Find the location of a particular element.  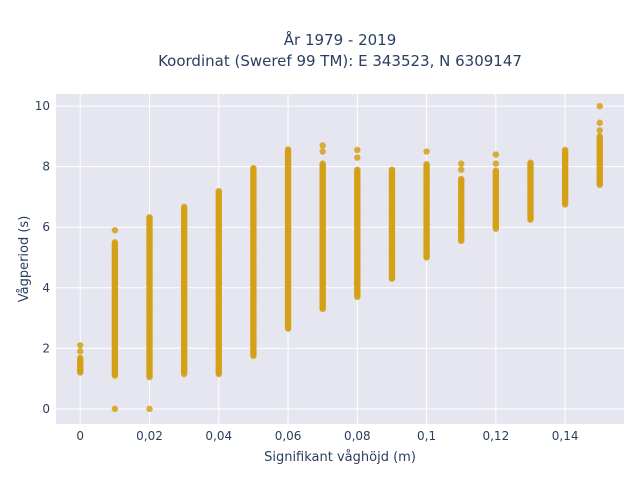

y-tick-label: 0 is located at coordinates (46, 409).